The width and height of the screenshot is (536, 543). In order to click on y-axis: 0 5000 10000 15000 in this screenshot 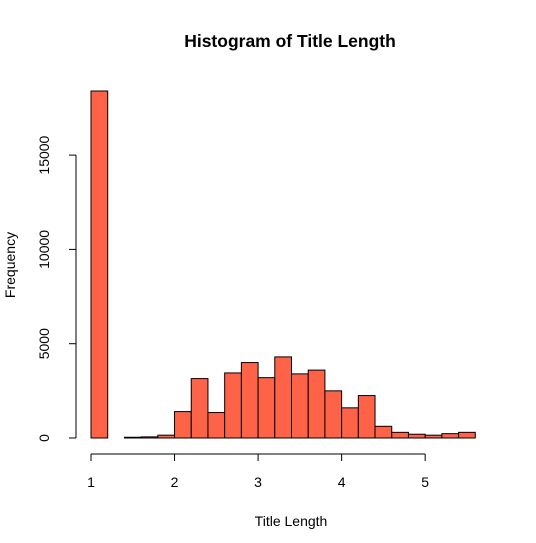, I will do `click(56, 288)`.